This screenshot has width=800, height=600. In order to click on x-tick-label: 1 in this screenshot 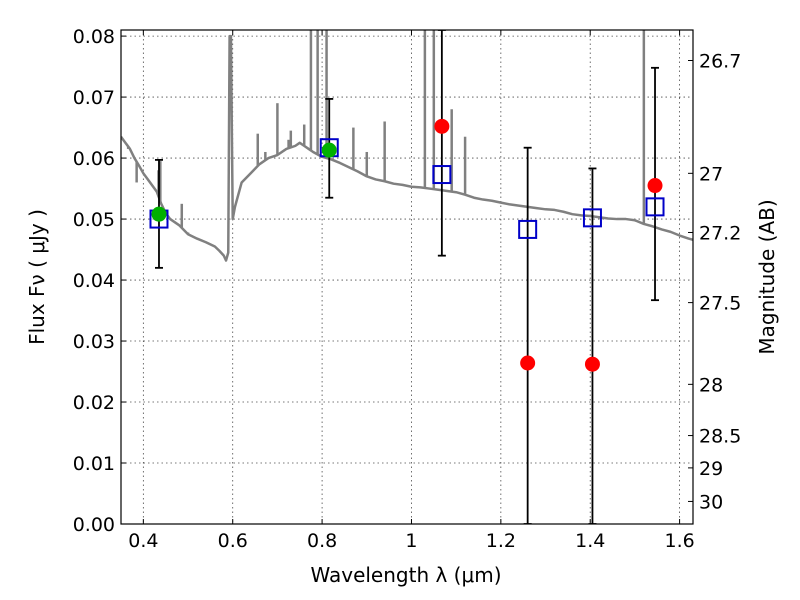, I will do `click(411, 541)`.